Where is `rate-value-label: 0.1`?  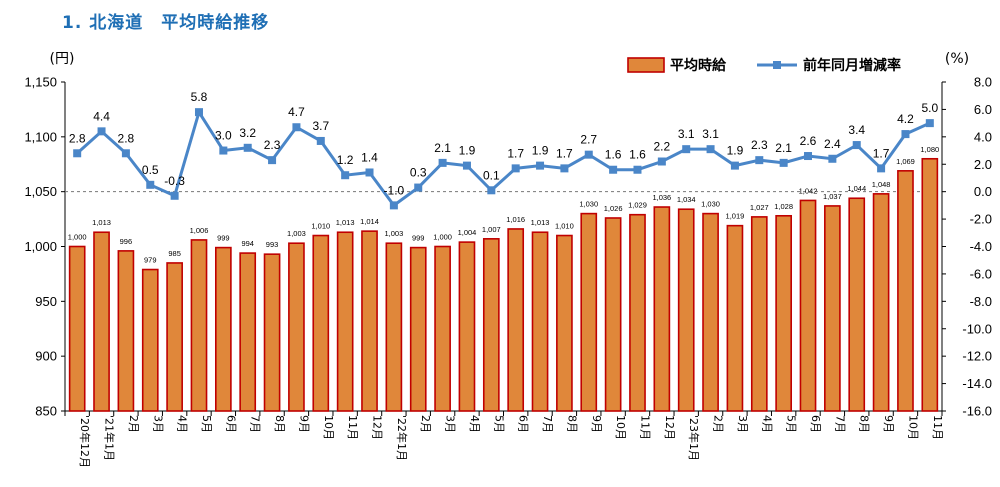
rate-value-label: 0.1 is located at coordinates (491, 175).